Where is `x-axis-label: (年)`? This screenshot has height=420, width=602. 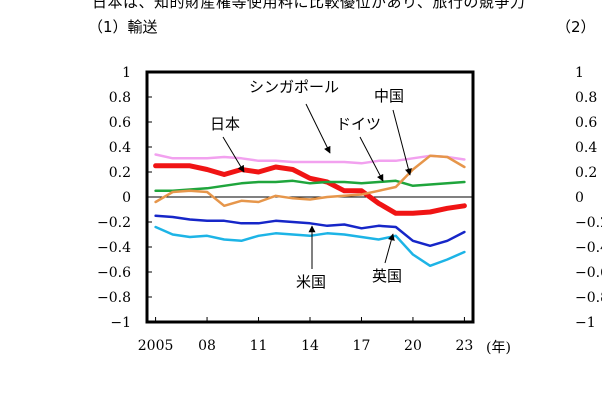 x-axis-label: (年) is located at coordinates (498, 348).